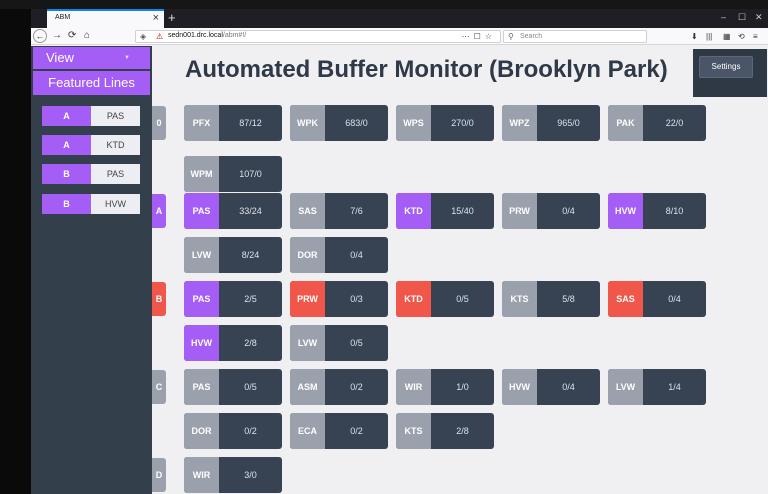  I want to click on back-arrow-icon: ←, so click(40, 36).